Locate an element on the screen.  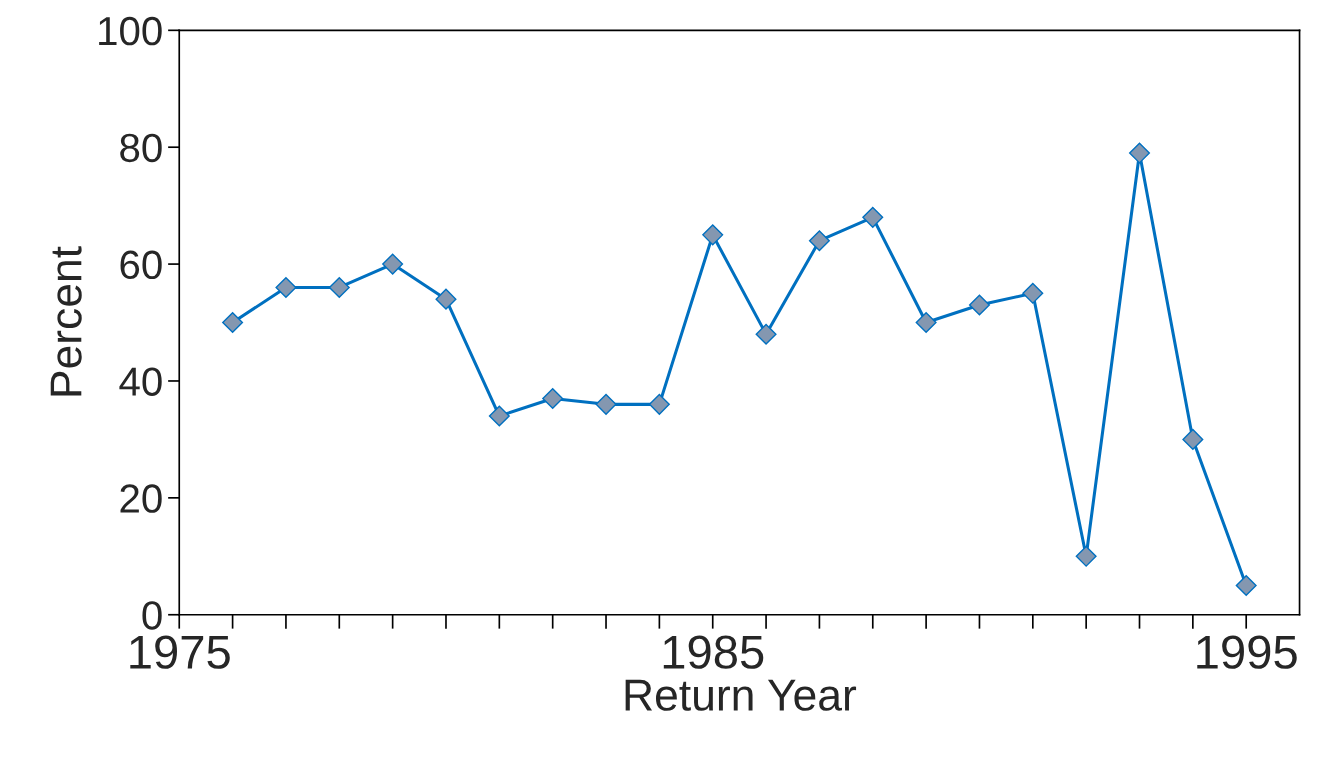
x-axis-title: Return Year is located at coordinates (741, 695).